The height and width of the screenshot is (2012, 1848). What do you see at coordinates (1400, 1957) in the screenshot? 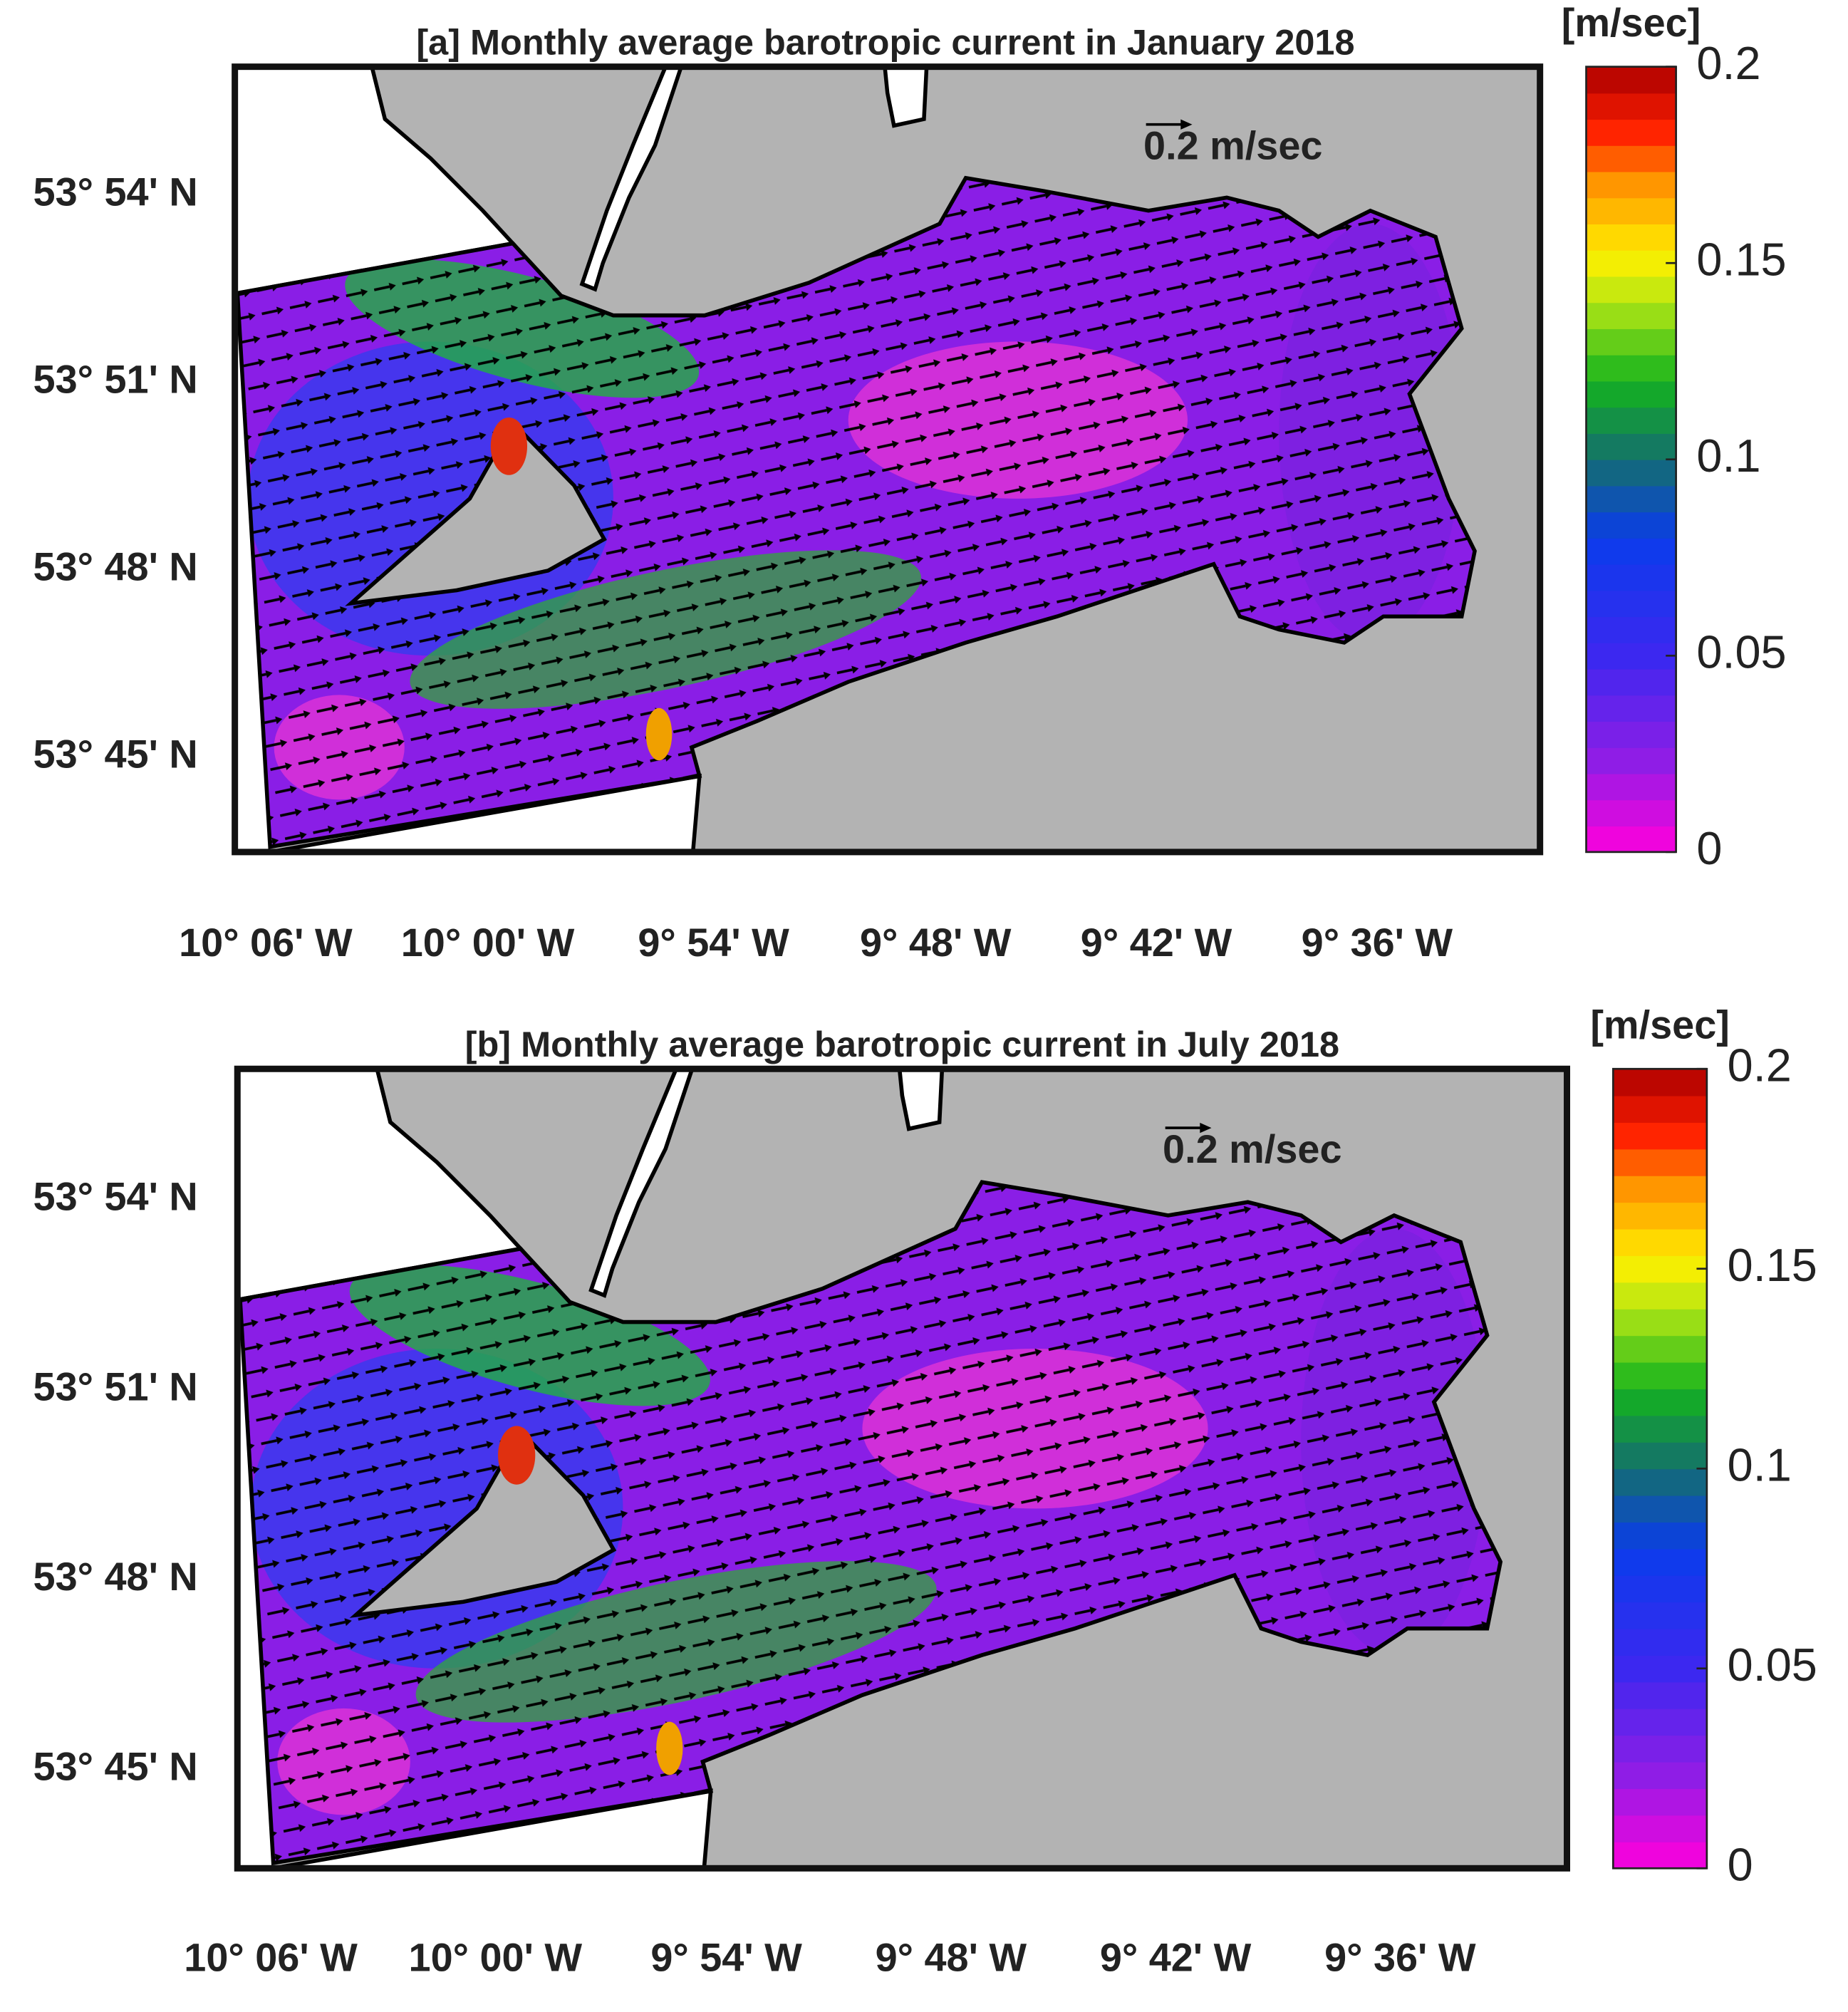
I see `lon-label: 9° 36' W` at bounding box center [1400, 1957].